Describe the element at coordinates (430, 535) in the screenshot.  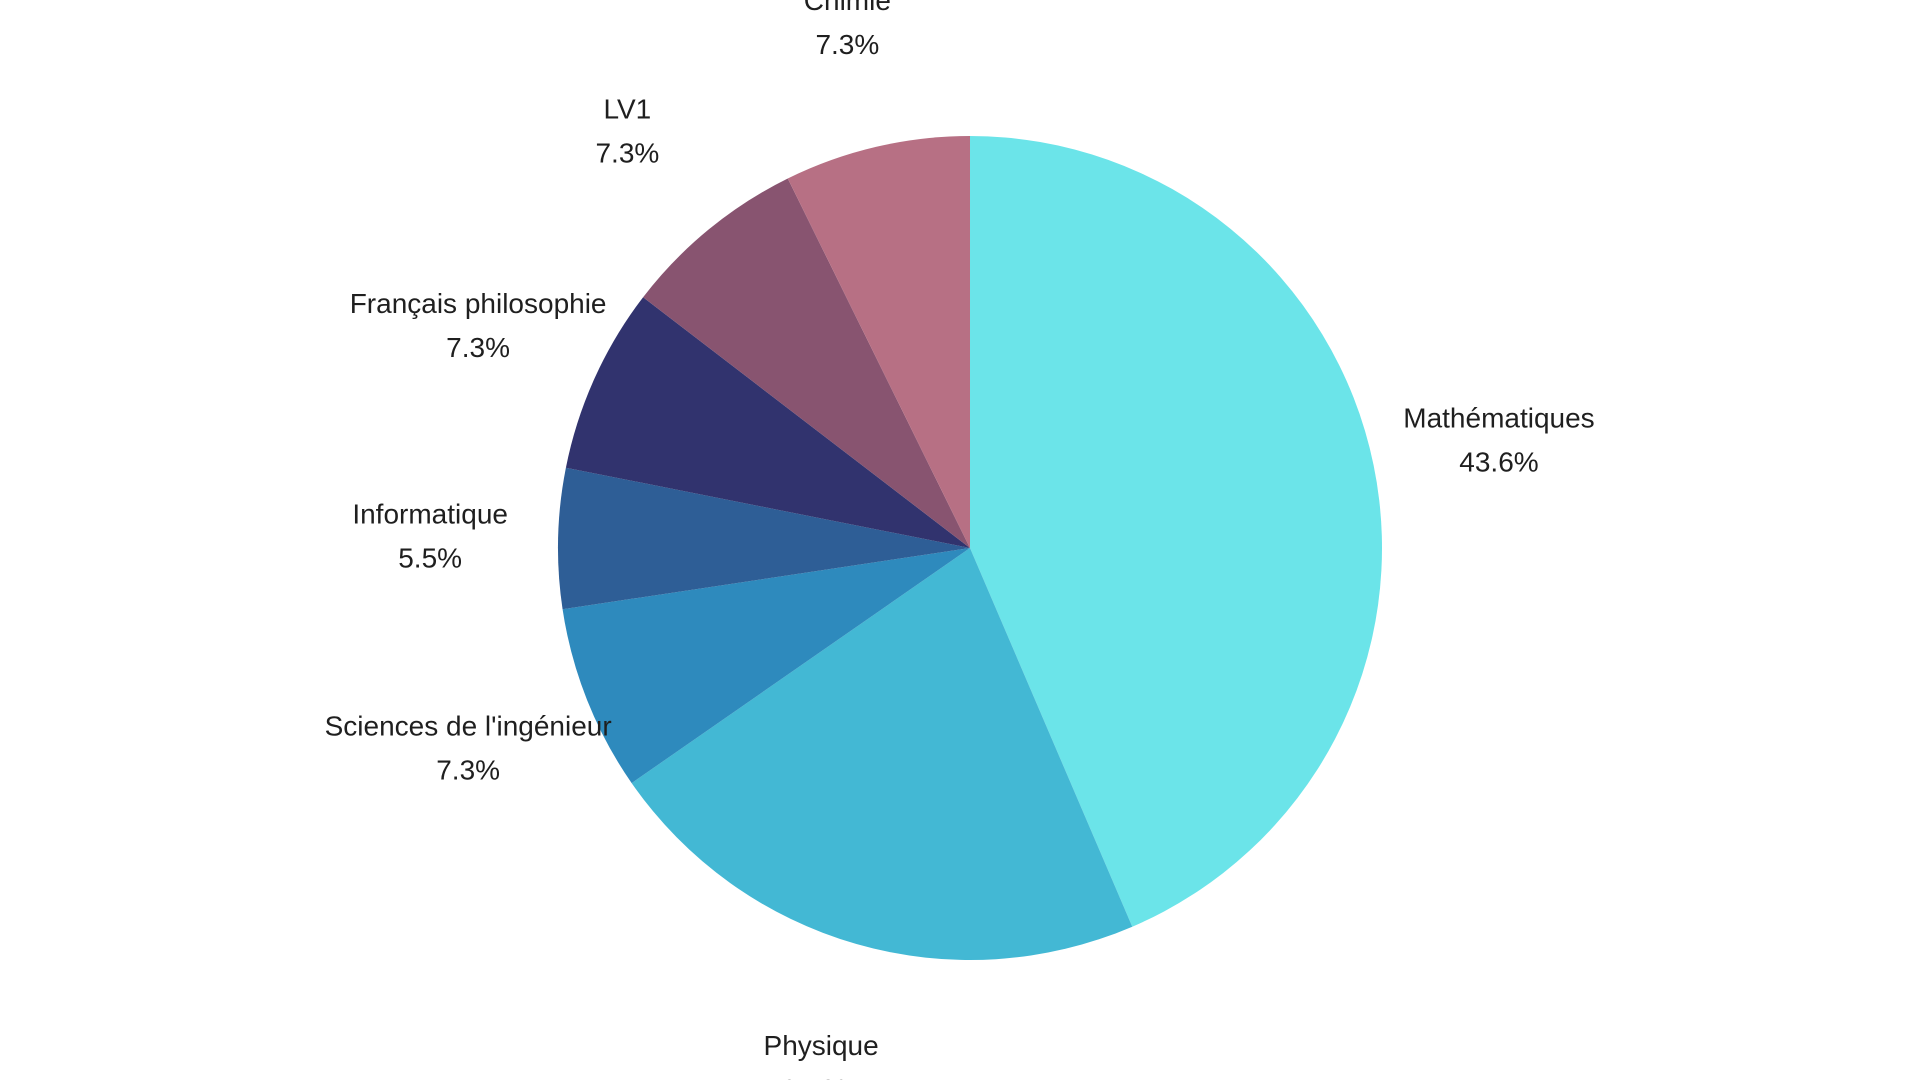
I see `slice-label-group-informatique: Informatique 5.5%` at that location.